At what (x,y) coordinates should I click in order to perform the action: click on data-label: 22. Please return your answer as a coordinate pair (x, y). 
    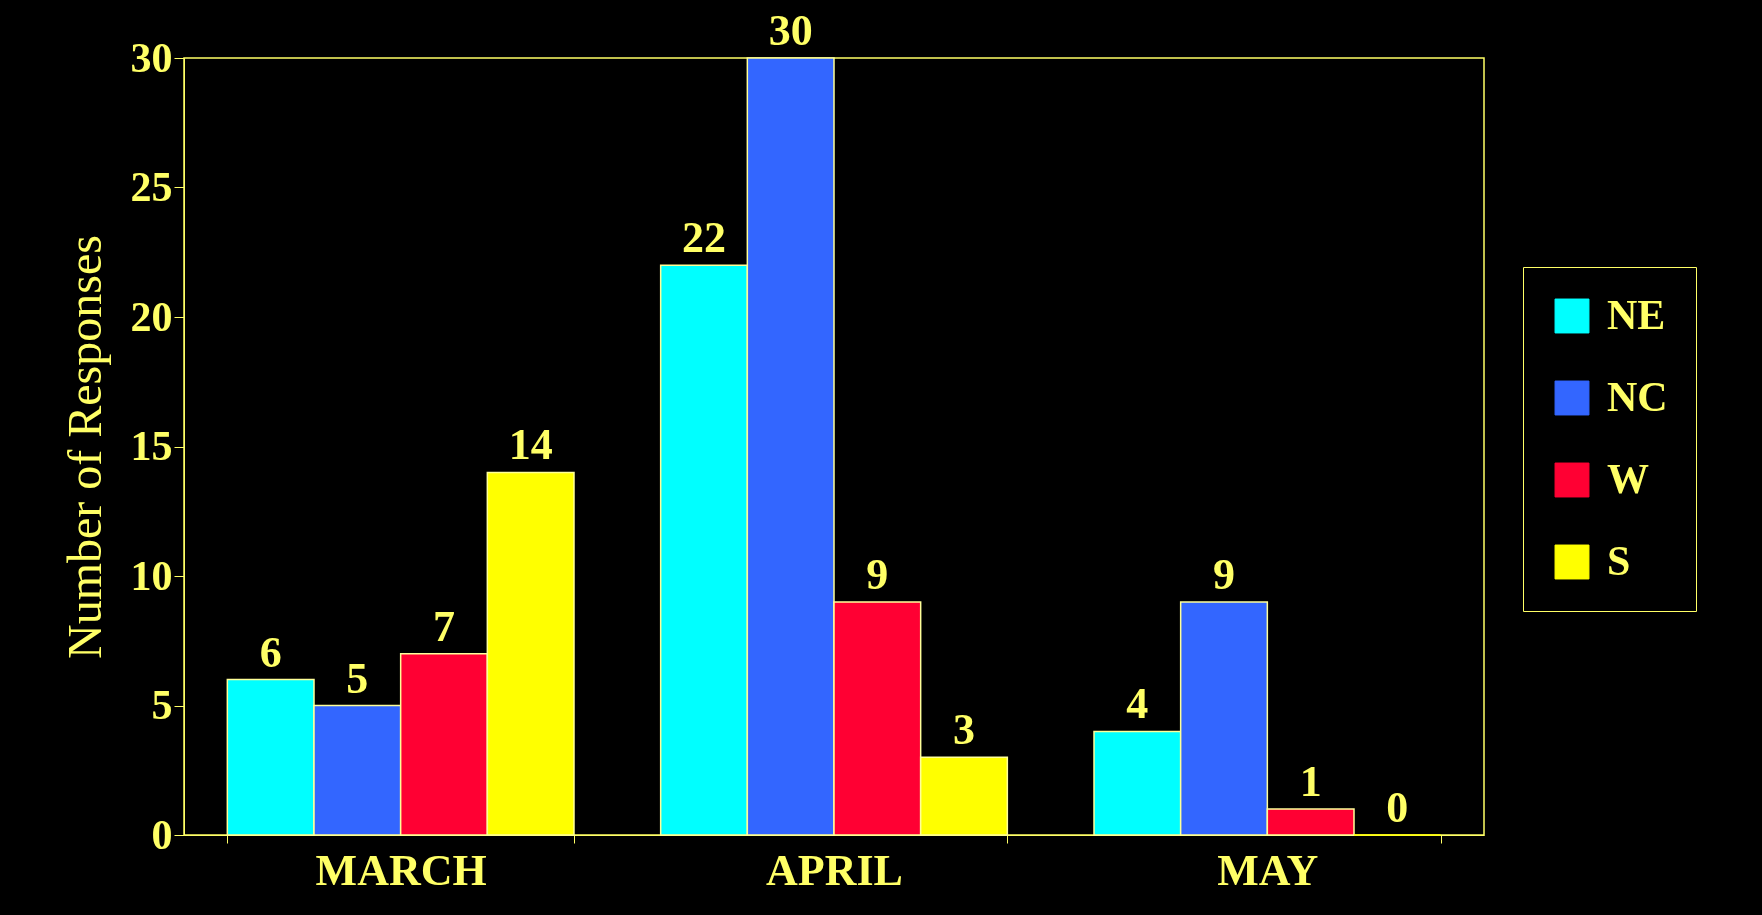
    Looking at the image, I should click on (704, 238).